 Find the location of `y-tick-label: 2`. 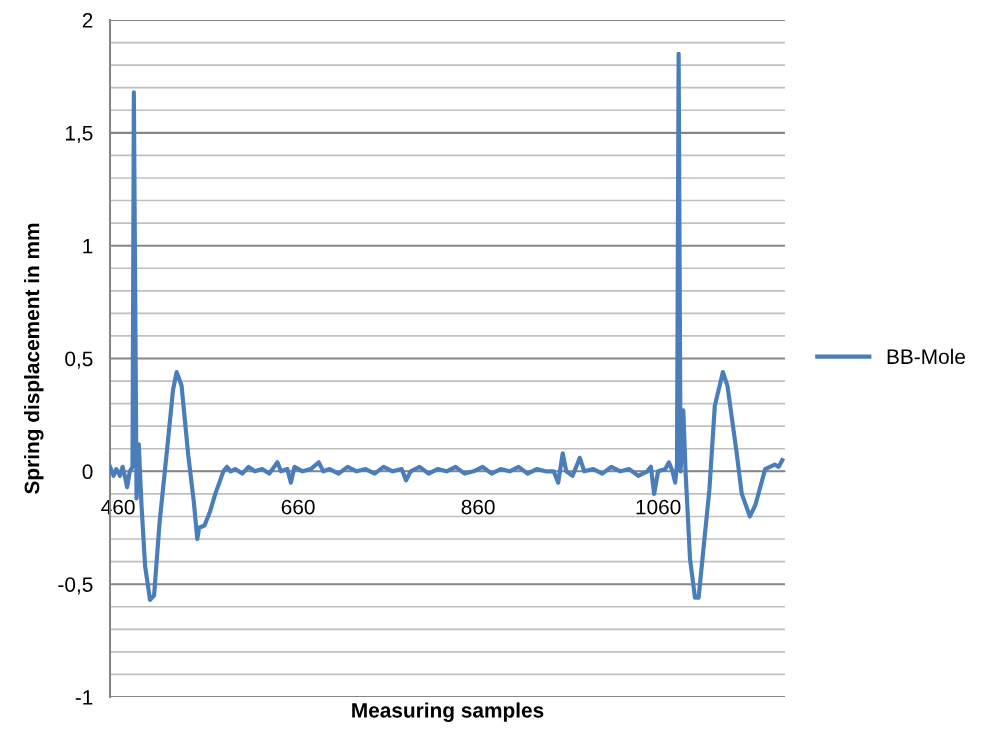

y-tick-label: 2 is located at coordinates (87, 20).